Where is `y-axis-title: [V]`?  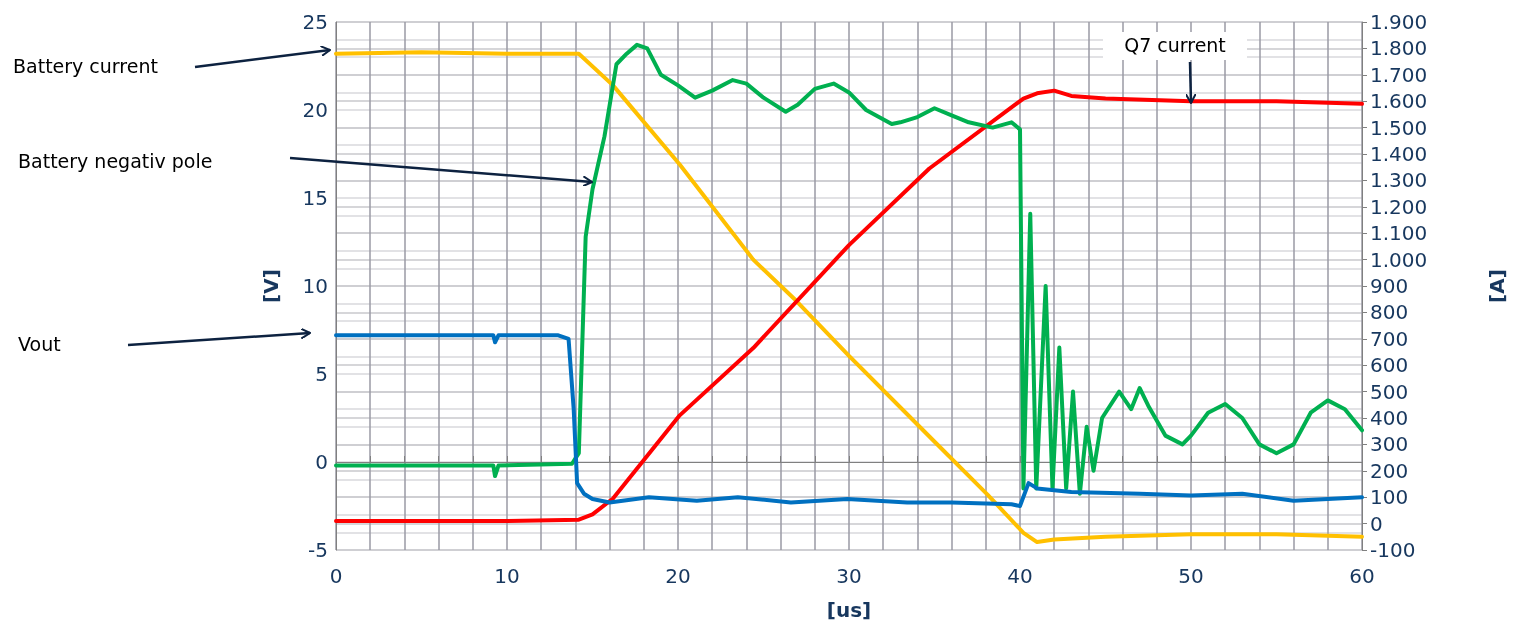 y-axis-title: [V] is located at coordinates (271, 286).